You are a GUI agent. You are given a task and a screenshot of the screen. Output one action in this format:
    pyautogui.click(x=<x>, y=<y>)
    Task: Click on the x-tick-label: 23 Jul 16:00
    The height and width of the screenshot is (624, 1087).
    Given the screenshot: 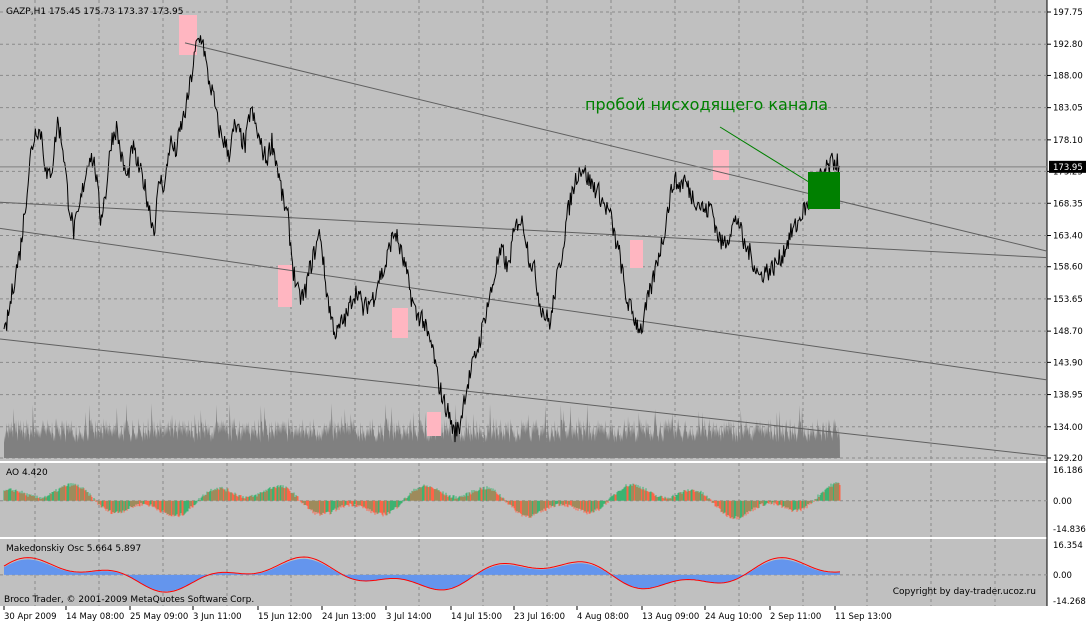 What is the action you would take?
    pyautogui.click(x=539, y=617)
    